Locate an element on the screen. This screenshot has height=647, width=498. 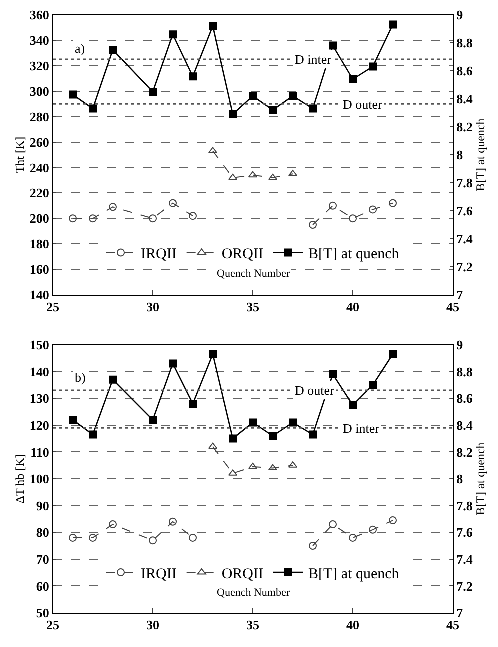
y-tick-label: 360 is located at coordinates (40, 15).